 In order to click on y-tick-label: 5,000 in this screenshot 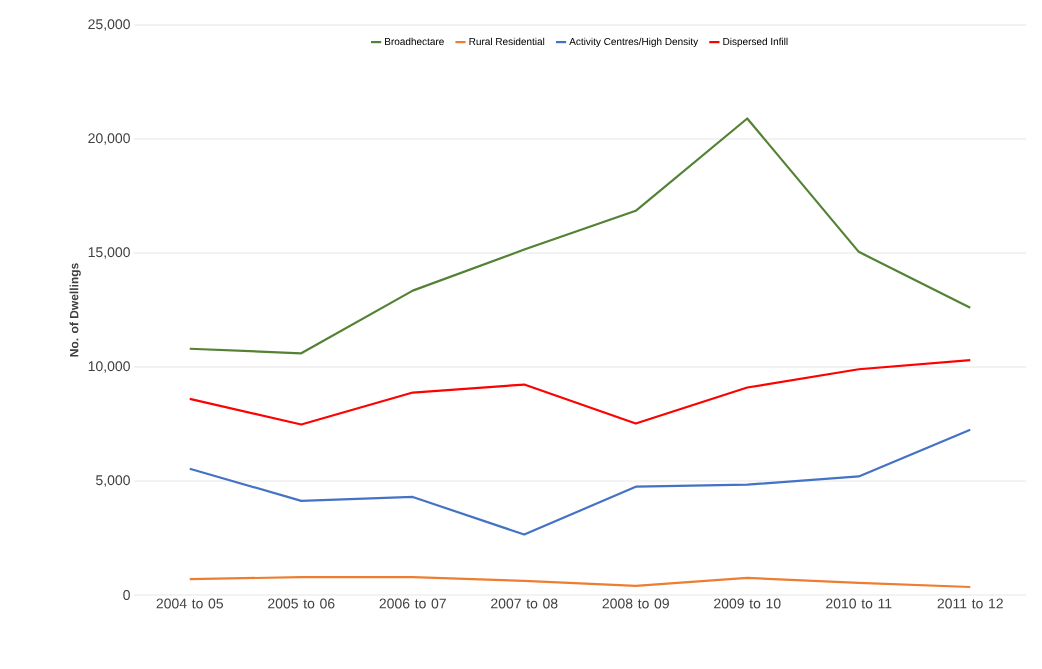, I will do `click(113, 481)`.